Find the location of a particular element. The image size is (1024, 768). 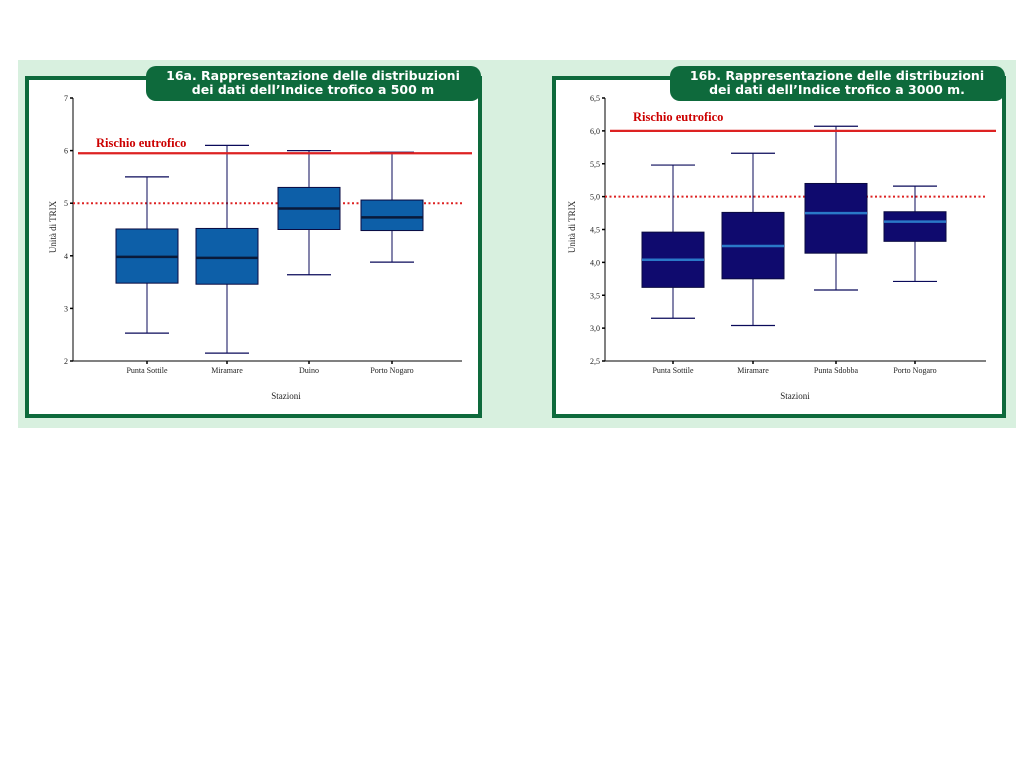

y-tick-label: 5,5 is located at coordinates (595, 164).